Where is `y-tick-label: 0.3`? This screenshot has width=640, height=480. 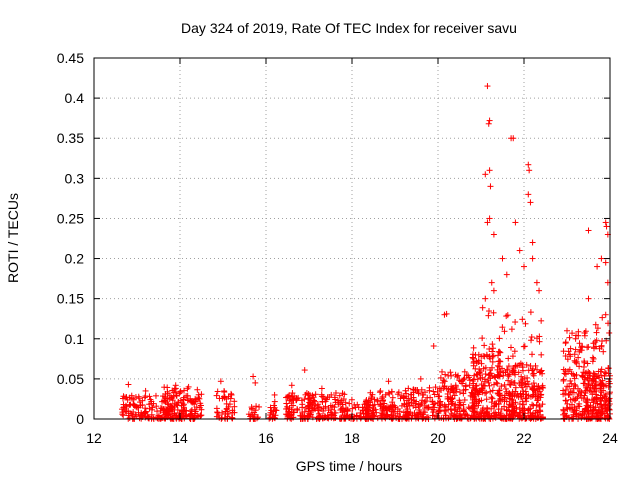
y-tick-label: 0.3 is located at coordinates (75, 178).